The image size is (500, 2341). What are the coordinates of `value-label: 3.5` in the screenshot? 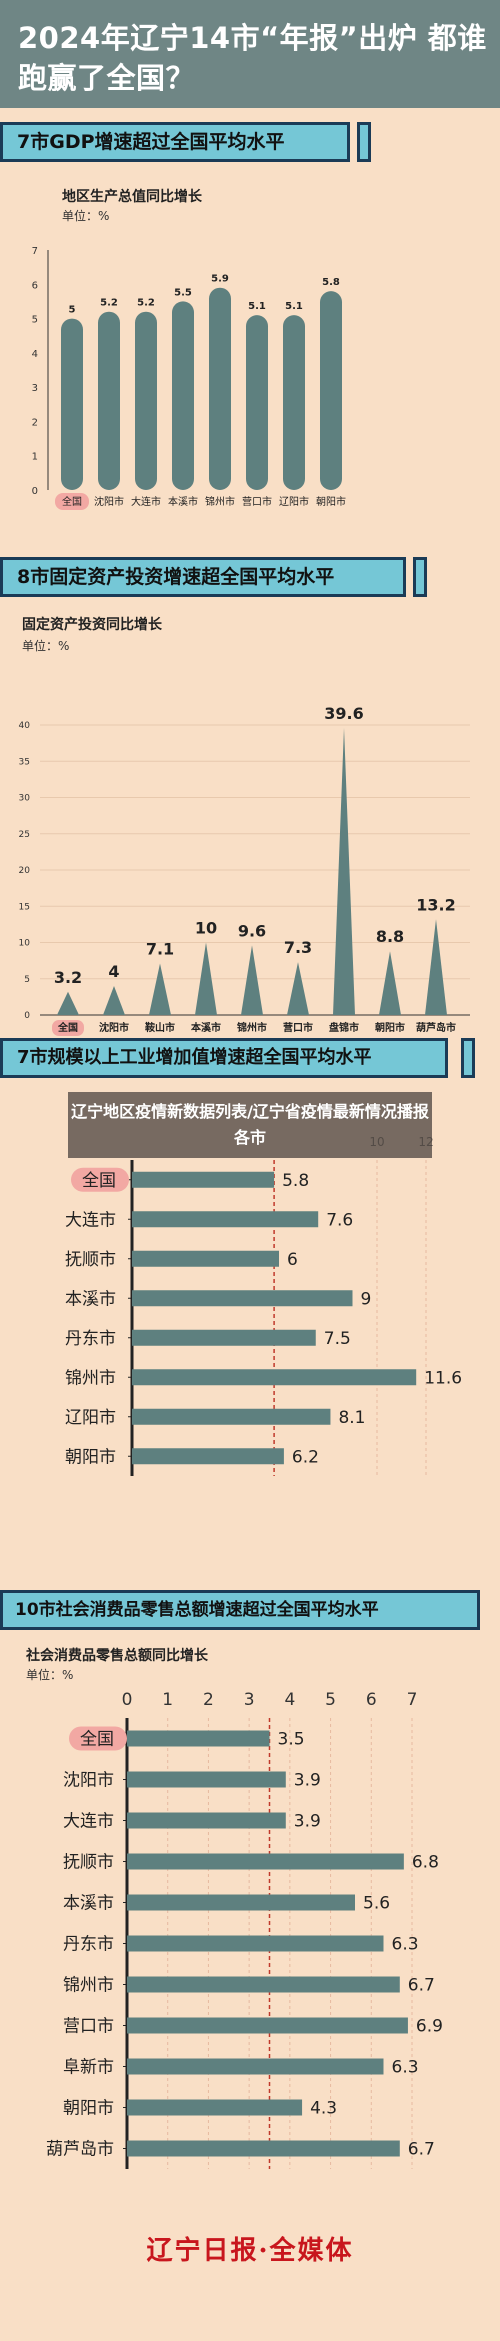 It's located at (291, 1740).